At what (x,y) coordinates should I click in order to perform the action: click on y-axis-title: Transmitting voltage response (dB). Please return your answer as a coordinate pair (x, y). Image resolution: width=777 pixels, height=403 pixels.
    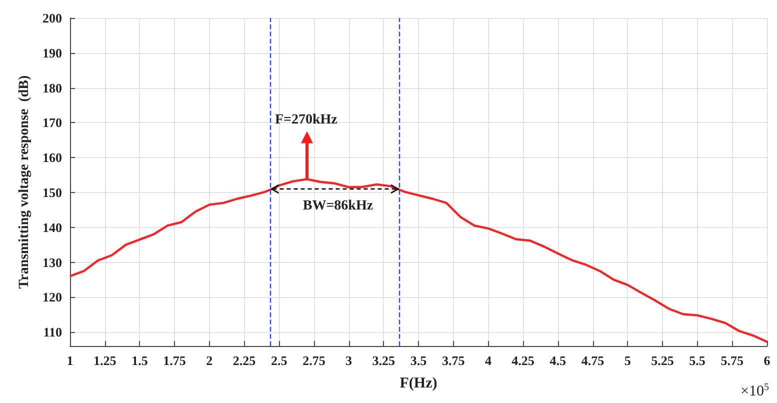
    Looking at the image, I should click on (24, 181).